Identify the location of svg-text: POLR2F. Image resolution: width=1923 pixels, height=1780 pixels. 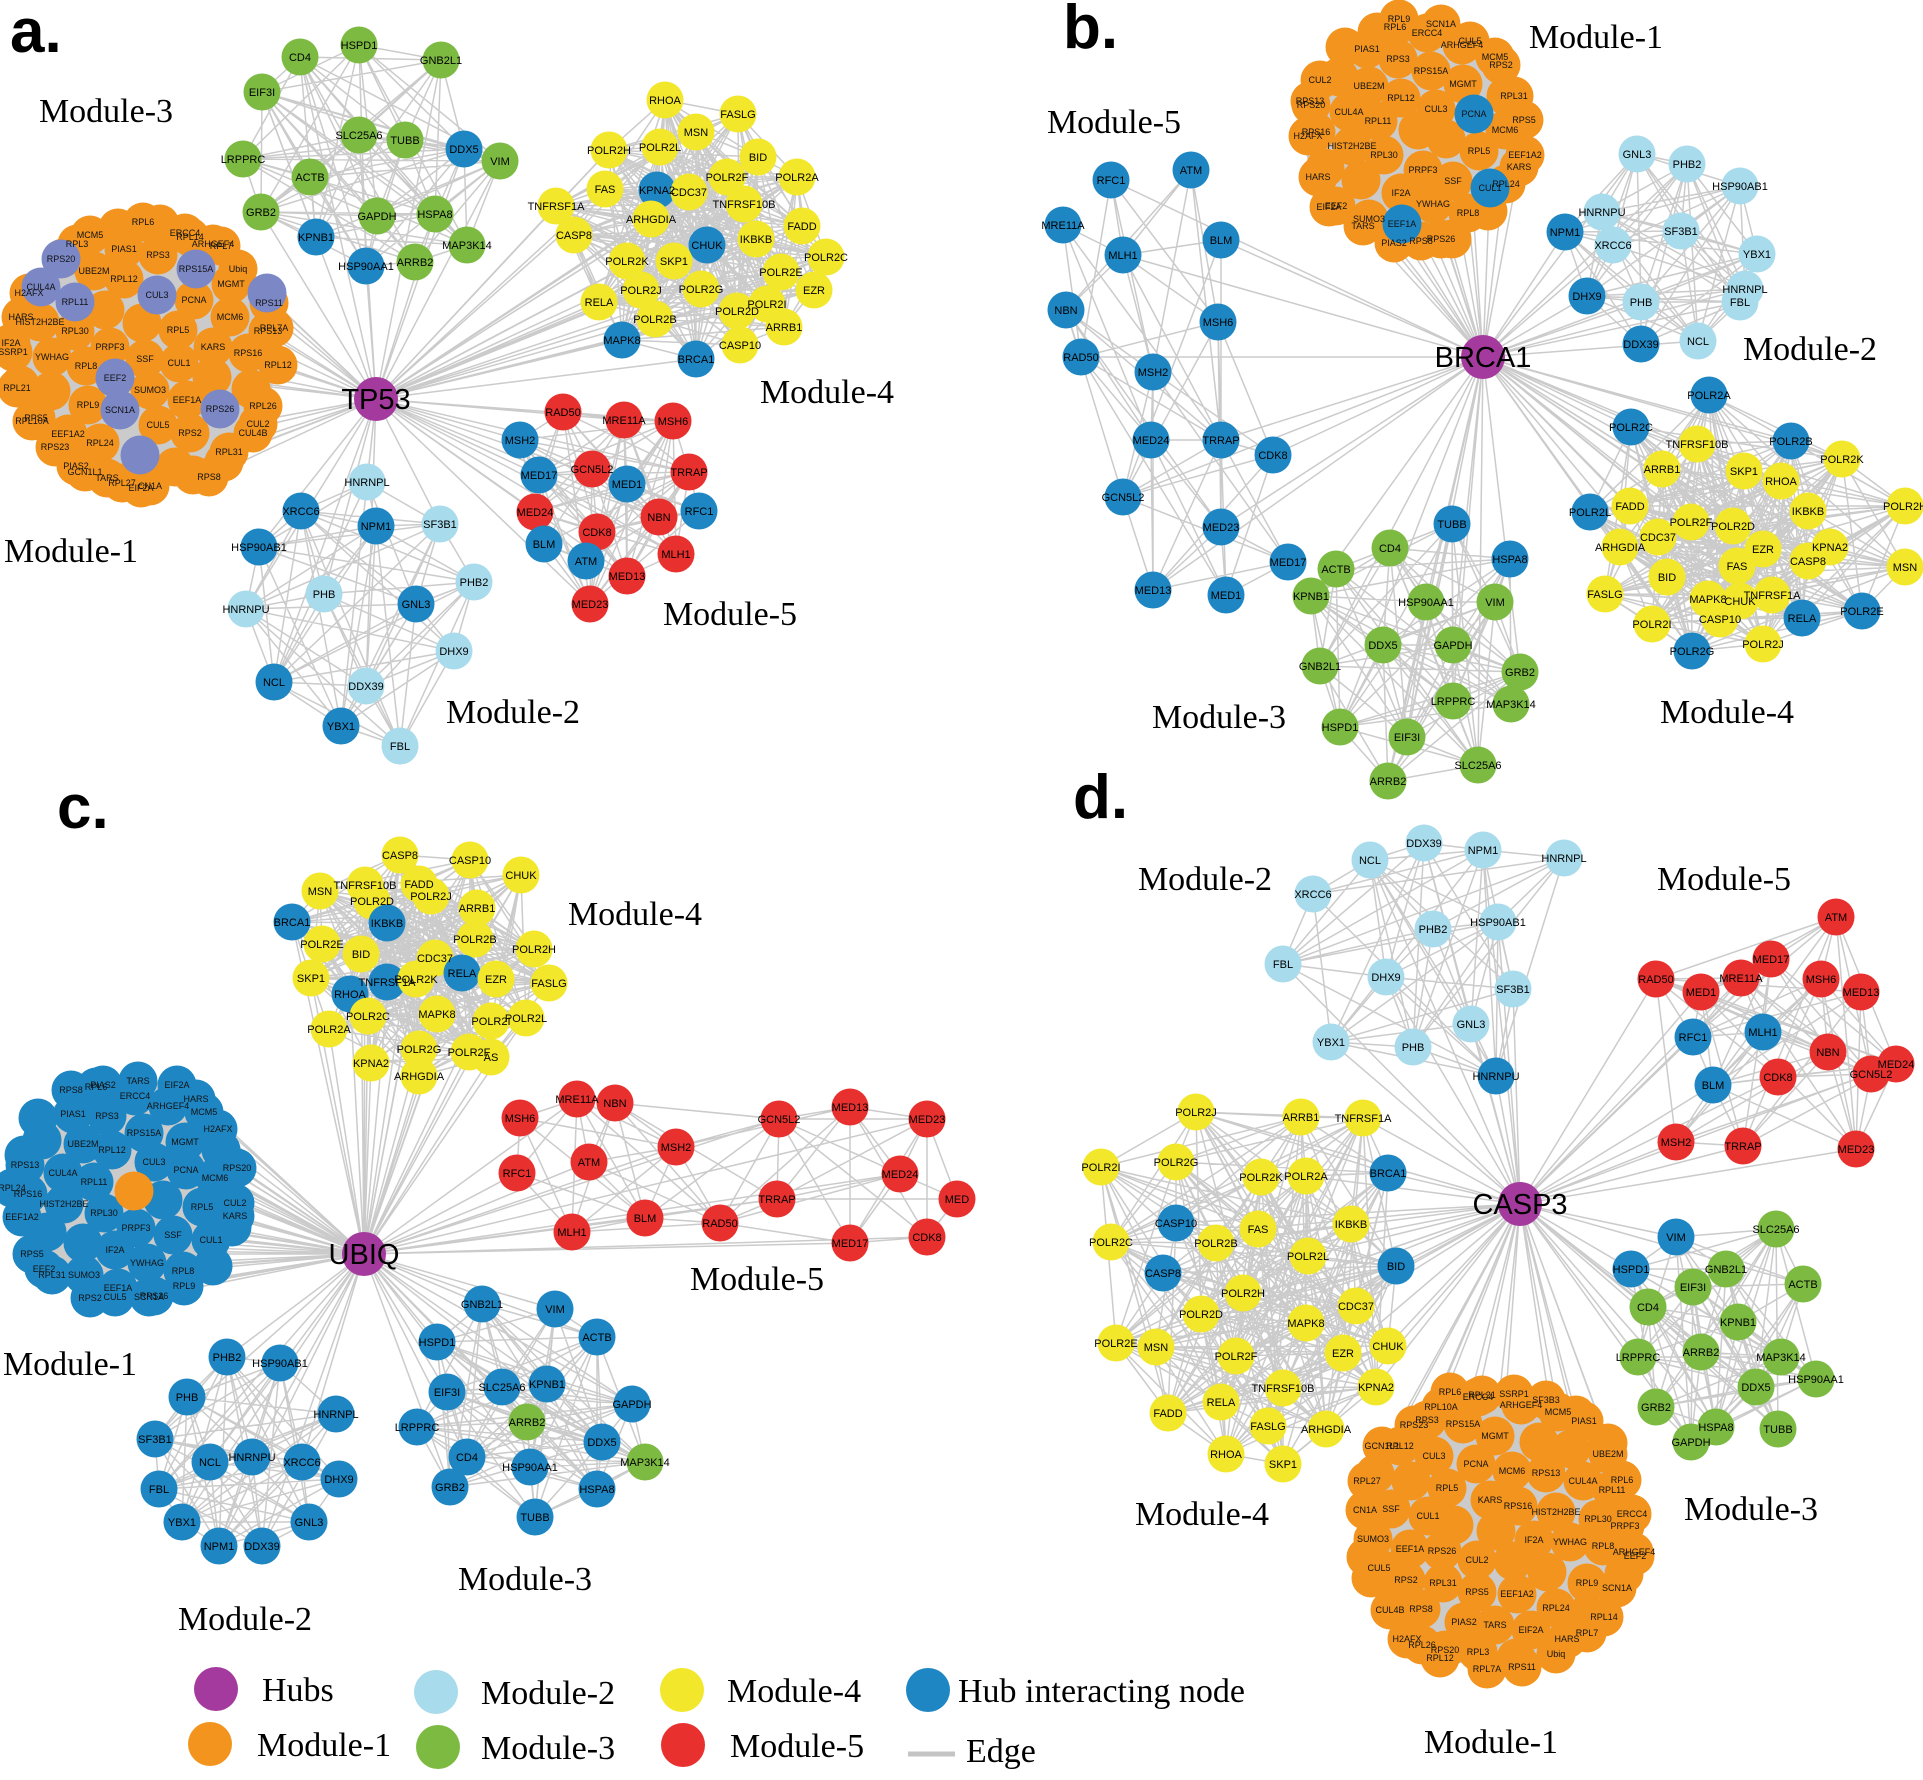
(727, 178).